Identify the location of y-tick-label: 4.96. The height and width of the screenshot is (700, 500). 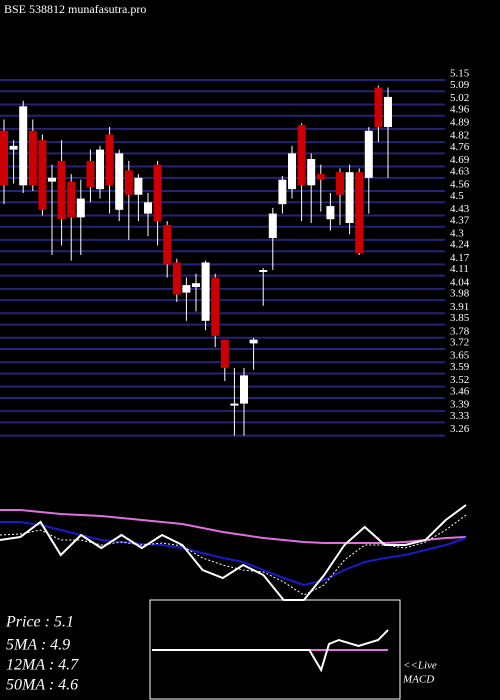
(460, 109).